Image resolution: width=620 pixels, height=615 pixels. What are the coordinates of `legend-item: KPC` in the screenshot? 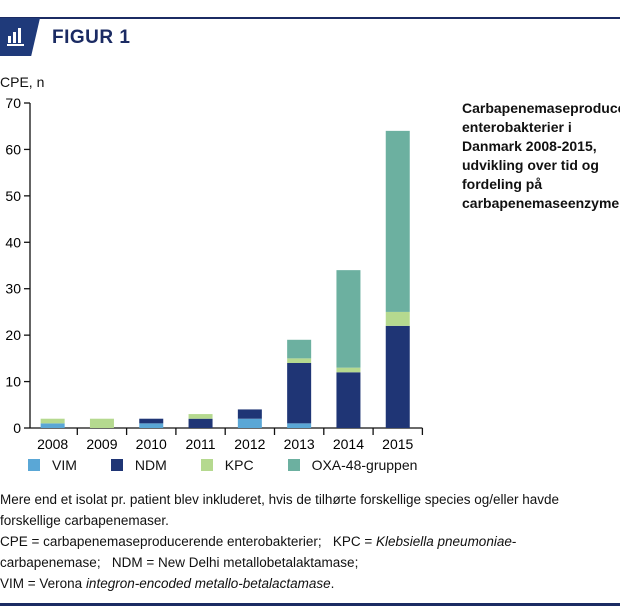 It's located at (227, 465).